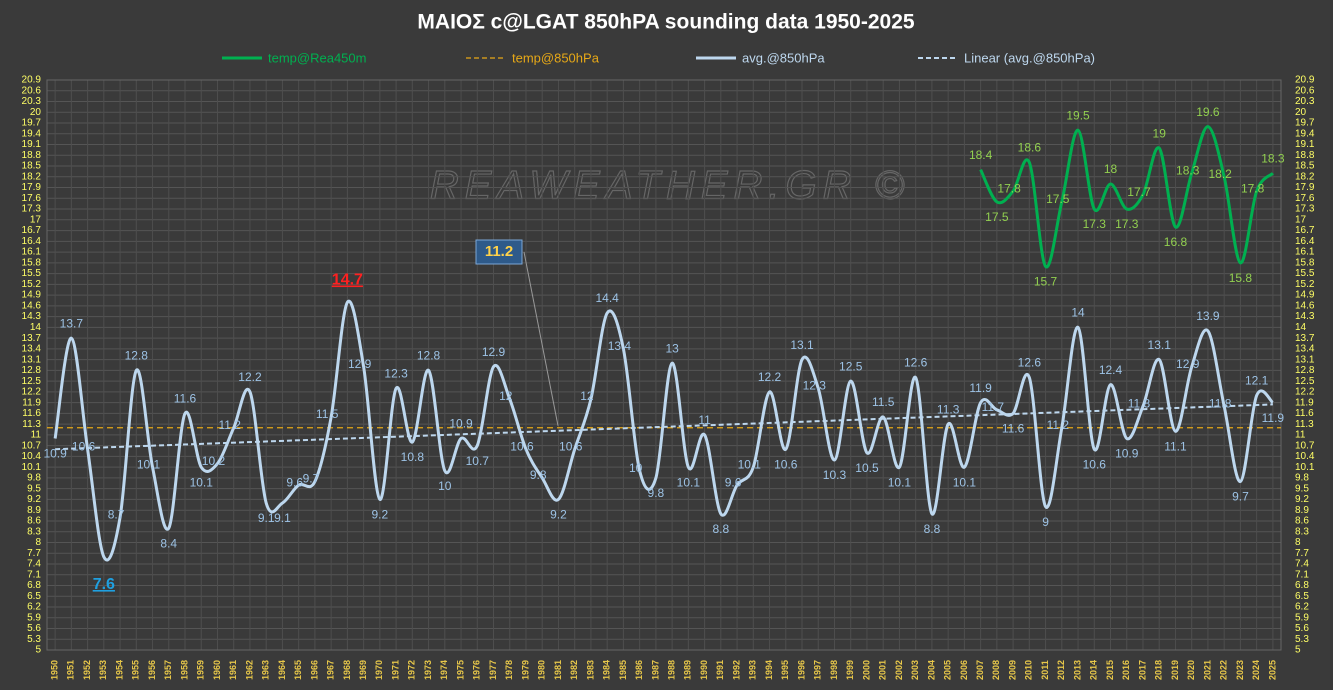  I want to click on y-tick-label: 7.1, so click(34, 574).